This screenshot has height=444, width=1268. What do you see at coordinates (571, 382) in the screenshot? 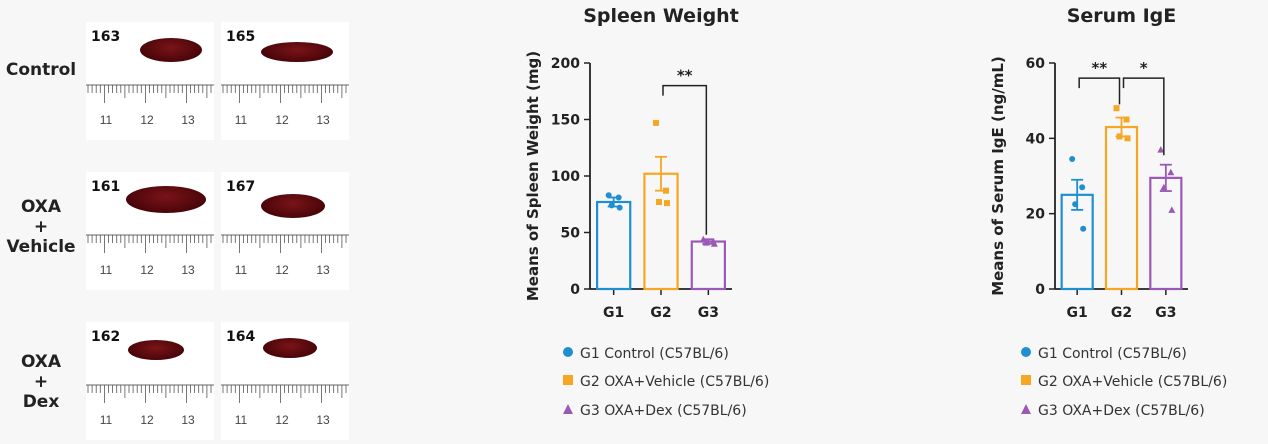
I see `square-icon` at bounding box center [571, 382].